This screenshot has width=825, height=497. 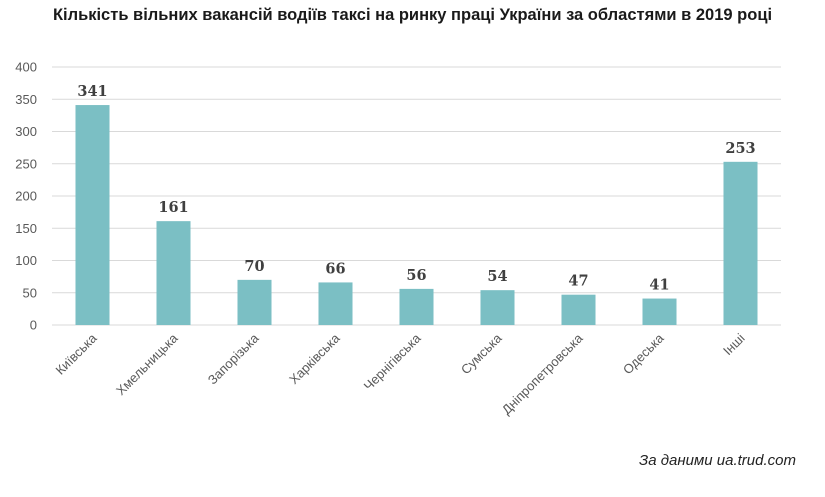 What do you see at coordinates (314, 358) in the screenshot?
I see `category-label: Харківська` at bounding box center [314, 358].